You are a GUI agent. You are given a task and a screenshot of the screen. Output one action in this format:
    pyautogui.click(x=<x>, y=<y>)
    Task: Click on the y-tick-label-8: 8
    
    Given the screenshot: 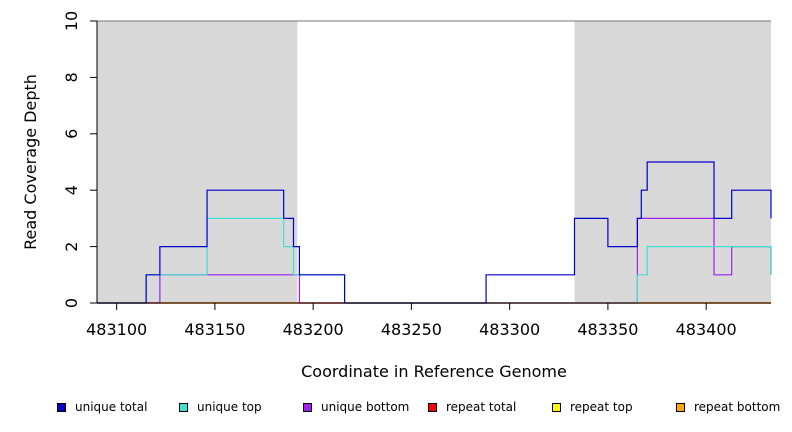 What is the action you would take?
    pyautogui.click(x=71, y=77)
    